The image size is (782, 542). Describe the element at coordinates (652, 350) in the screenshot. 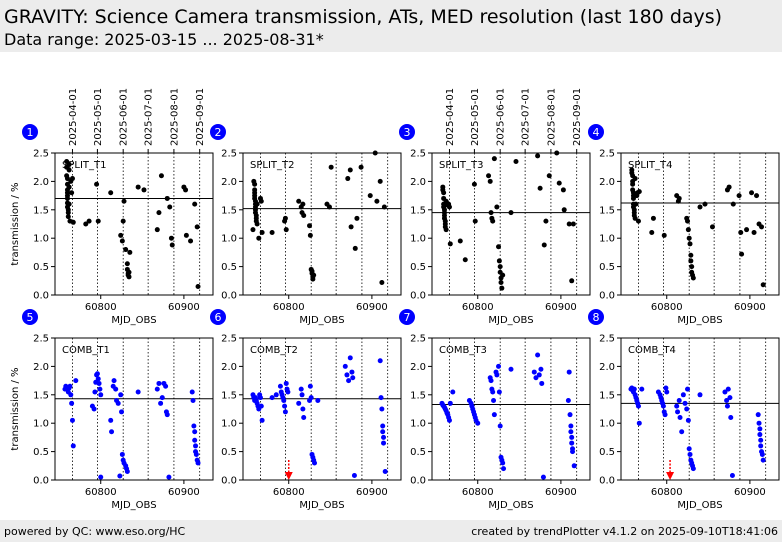

I see `panel-label: COMB_T4` at that location.